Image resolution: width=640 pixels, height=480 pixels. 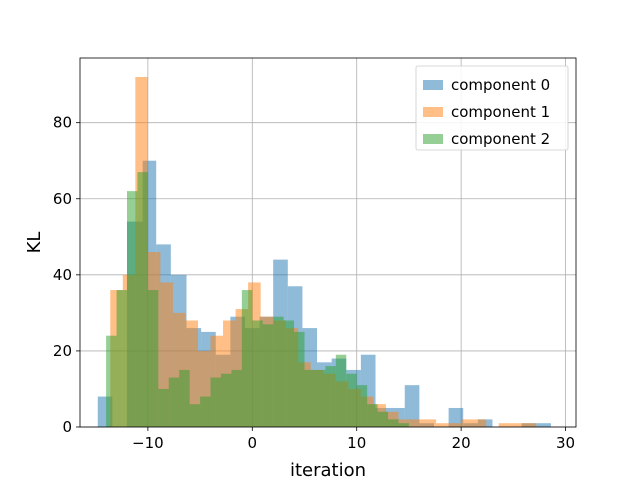 What do you see at coordinates (62, 123) in the screenshot?
I see `y-tick-label: 80` at bounding box center [62, 123].